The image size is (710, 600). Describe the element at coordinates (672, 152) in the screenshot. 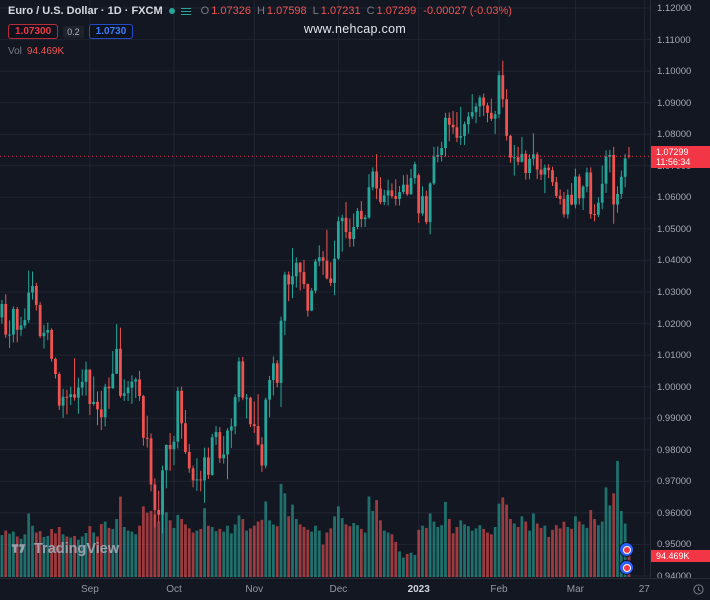

I see `last-price-value: 1.07299` at that location.